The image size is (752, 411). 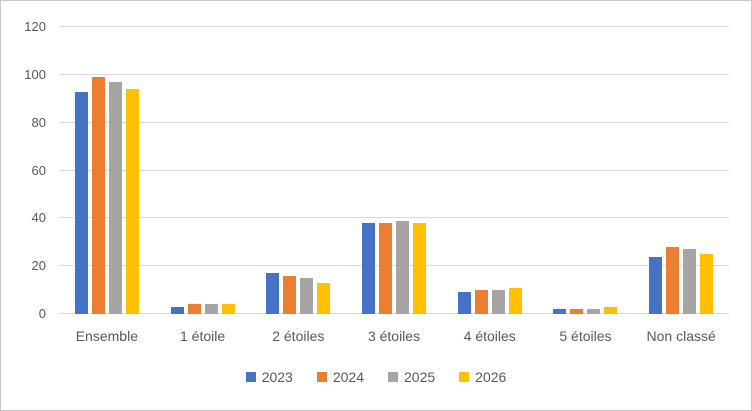 What do you see at coordinates (203, 336) in the screenshot?
I see `category-label: 1 étoile` at bounding box center [203, 336].